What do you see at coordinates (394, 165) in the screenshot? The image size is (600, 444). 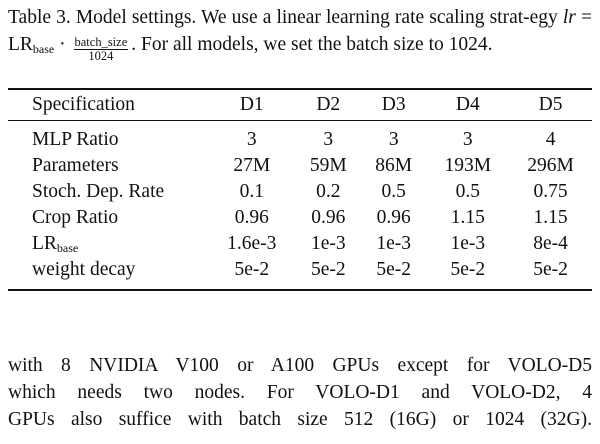 I see `table-cell: 86M` at bounding box center [394, 165].